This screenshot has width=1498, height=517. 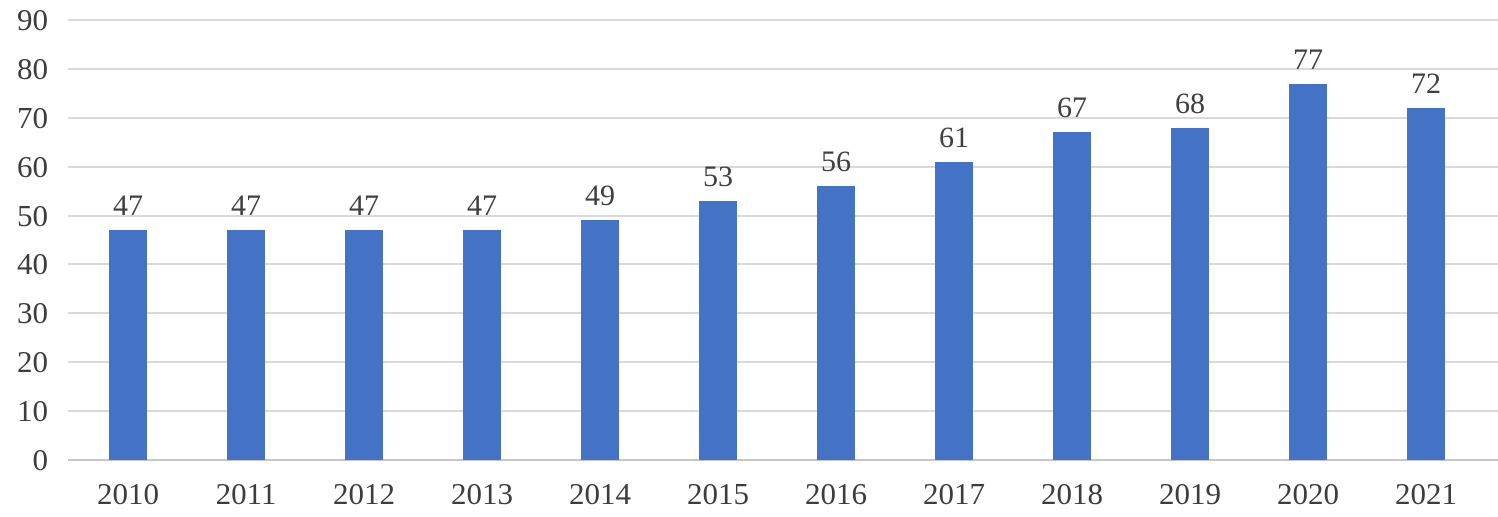 I want to click on x-axis-tick-label: 2016, so click(x=836, y=493).